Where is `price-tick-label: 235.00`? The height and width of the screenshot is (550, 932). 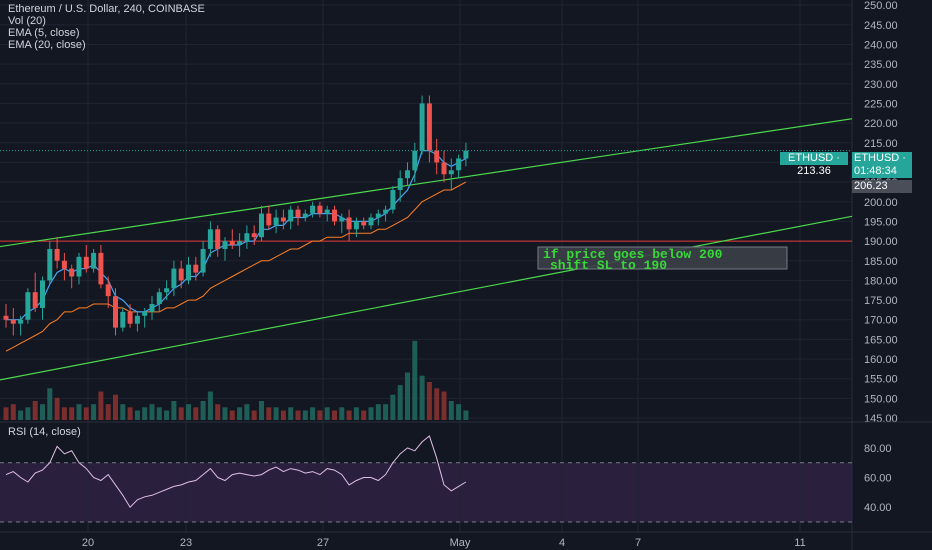
price-tick-label: 235.00 is located at coordinates (881, 65).